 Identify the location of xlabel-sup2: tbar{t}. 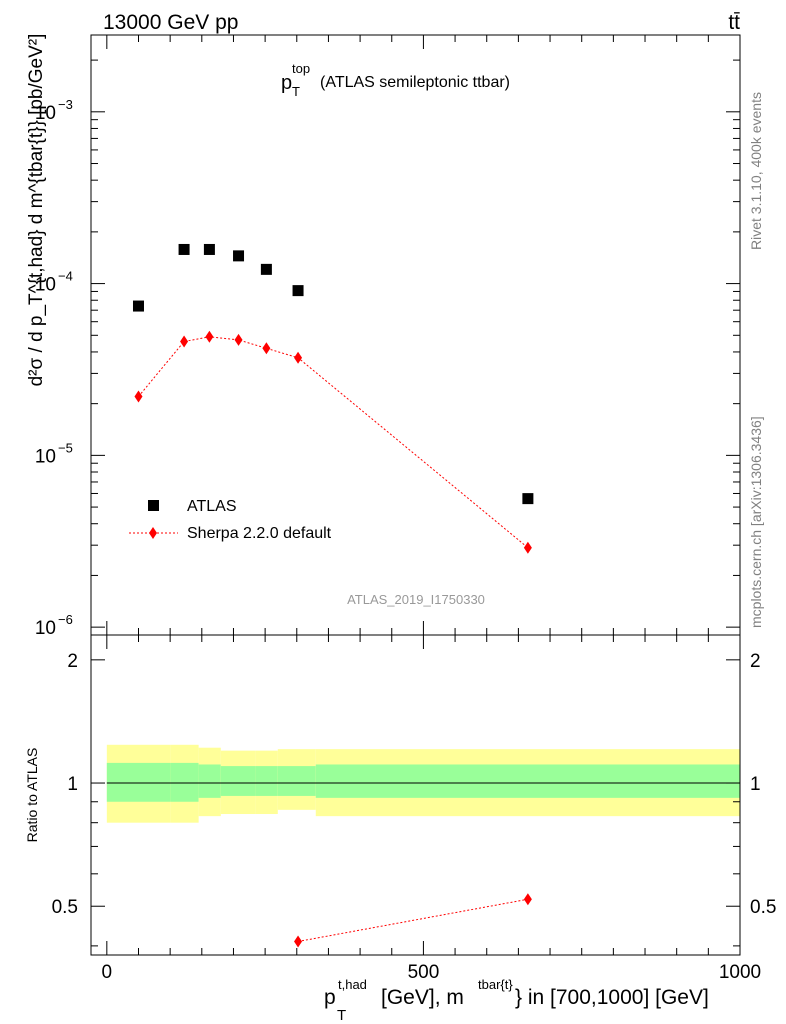
(495, 984).